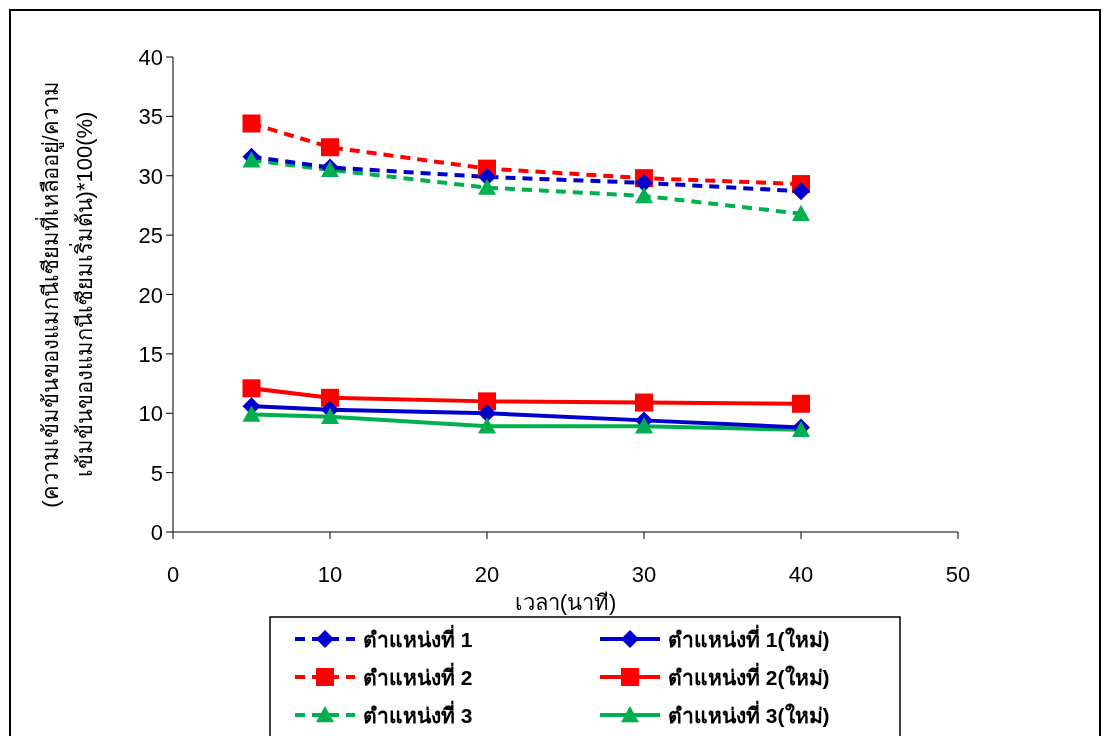 The height and width of the screenshot is (736, 1108). Describe the element at coordinates (156, 532) in the screenshot. I see `y-tick-label: 0` at that location.